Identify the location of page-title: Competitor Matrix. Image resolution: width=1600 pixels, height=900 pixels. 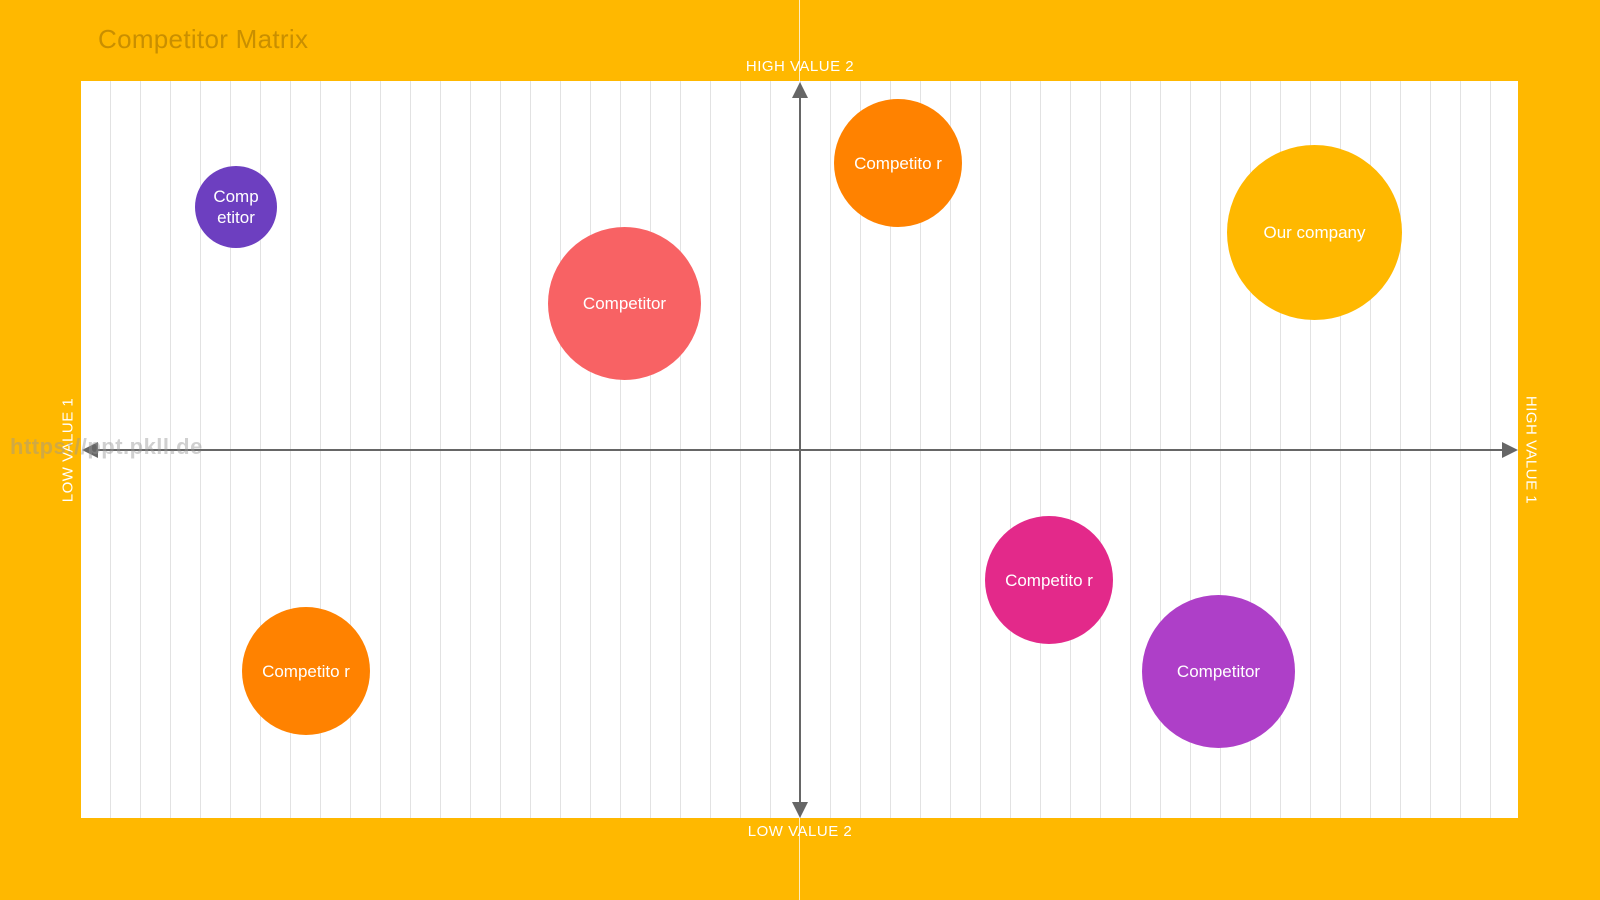
(203, 39).